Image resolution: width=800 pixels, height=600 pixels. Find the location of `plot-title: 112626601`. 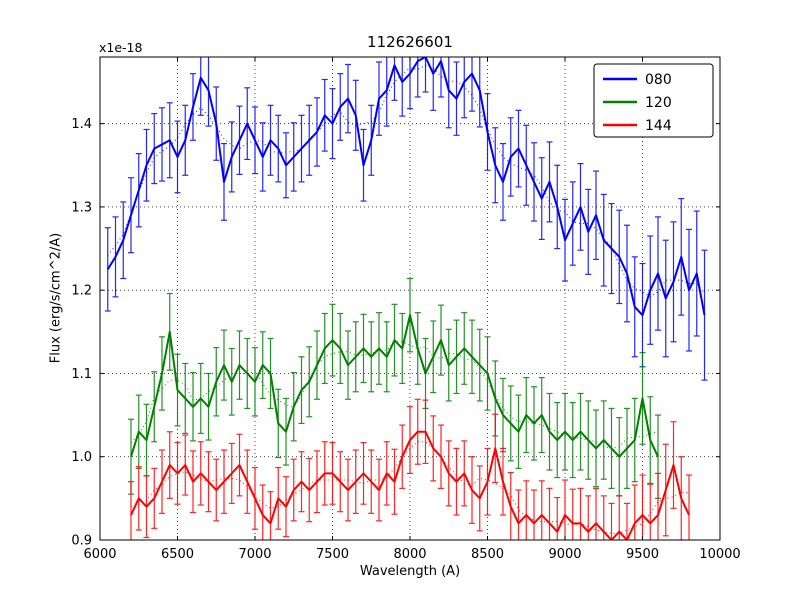

plot-title: 112626601 is located at coordinates (410, 42).